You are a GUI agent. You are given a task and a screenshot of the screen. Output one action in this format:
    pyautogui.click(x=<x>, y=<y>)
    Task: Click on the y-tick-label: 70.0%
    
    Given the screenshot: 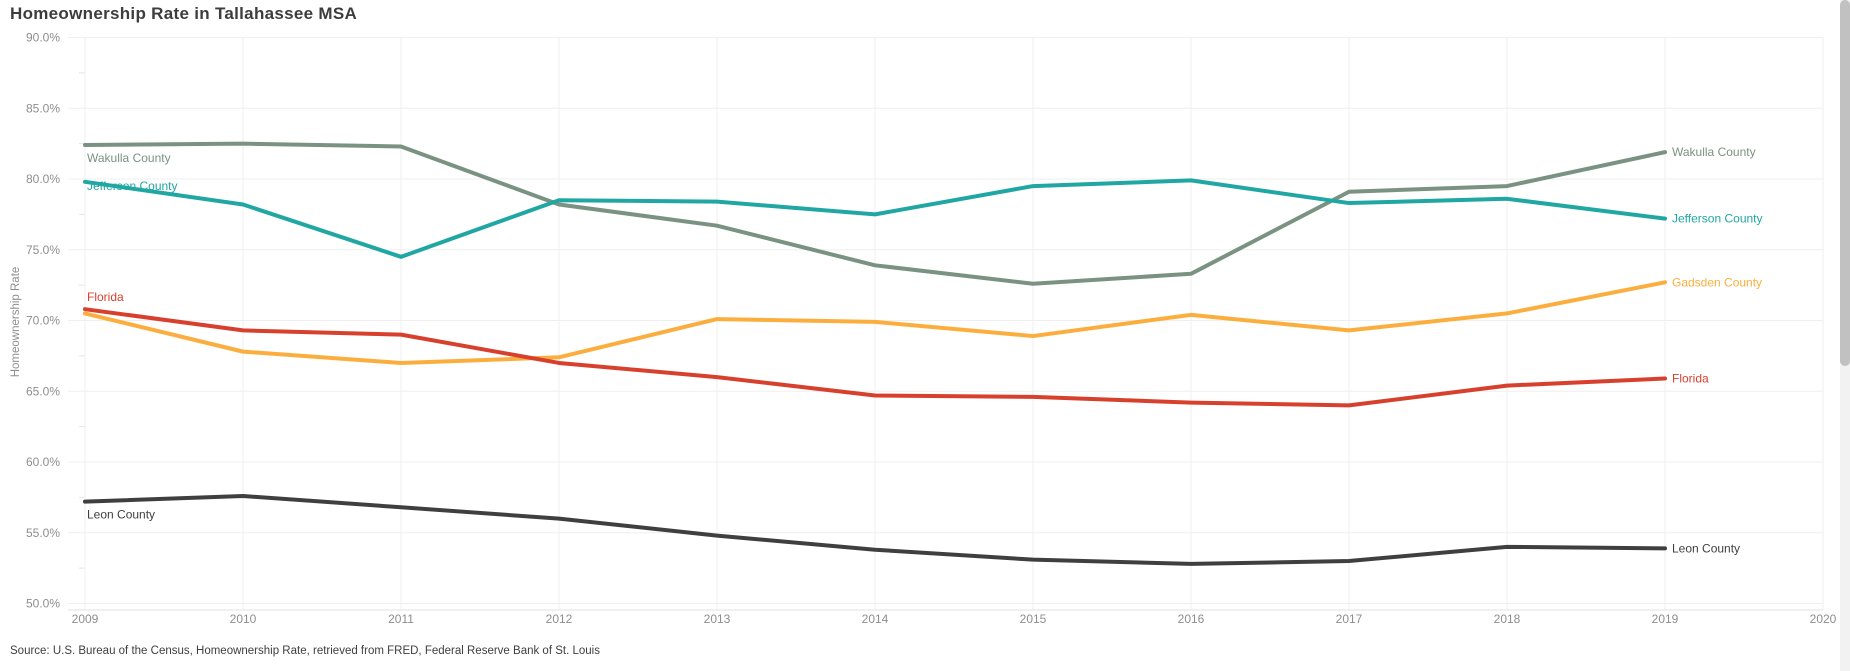 What is the action you would take?
    pyautogui.click(x=43, y=321)
    